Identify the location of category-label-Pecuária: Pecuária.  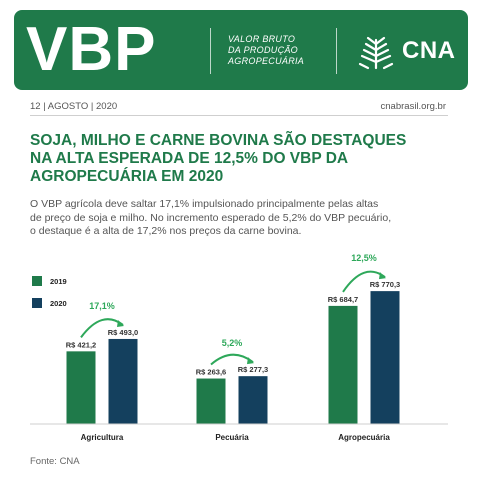
(232, 437).